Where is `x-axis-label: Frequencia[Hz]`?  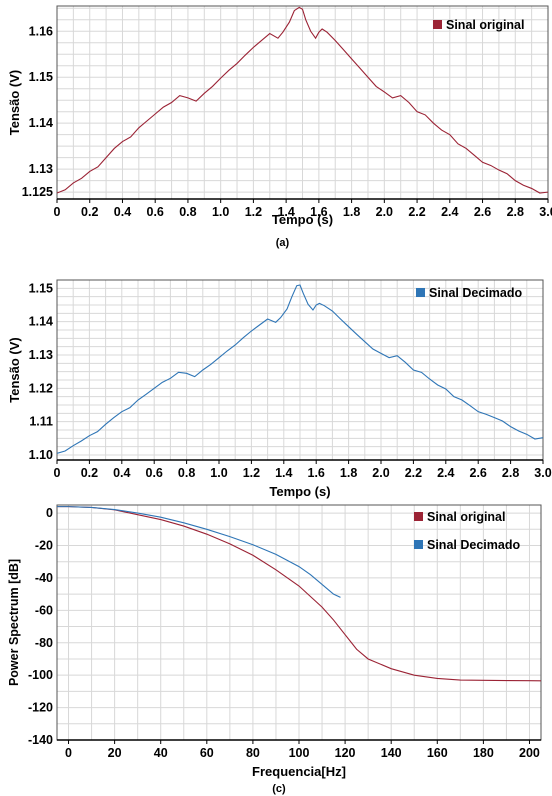
x-axis-label: Frequencia[Hz] is located at coordinates (299, 771).